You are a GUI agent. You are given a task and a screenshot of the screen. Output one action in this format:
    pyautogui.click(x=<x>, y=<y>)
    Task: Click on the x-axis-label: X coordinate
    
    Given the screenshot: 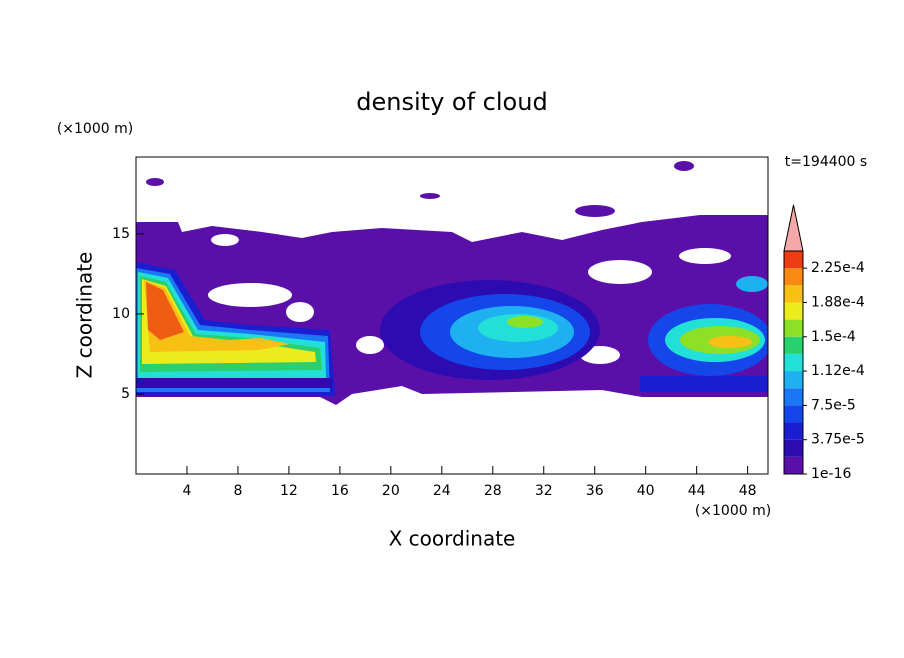 What is the action you would take?
    pyautogui.click(x=452, y=539)
    